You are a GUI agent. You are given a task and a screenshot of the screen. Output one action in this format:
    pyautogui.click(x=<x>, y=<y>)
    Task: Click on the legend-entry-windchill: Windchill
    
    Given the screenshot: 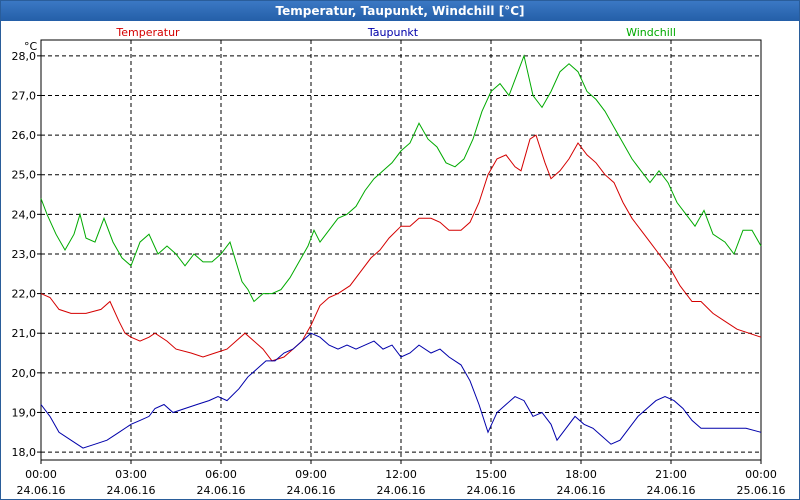 What is the action you would take?
    pyautogui.click(x=651, y=32)
    